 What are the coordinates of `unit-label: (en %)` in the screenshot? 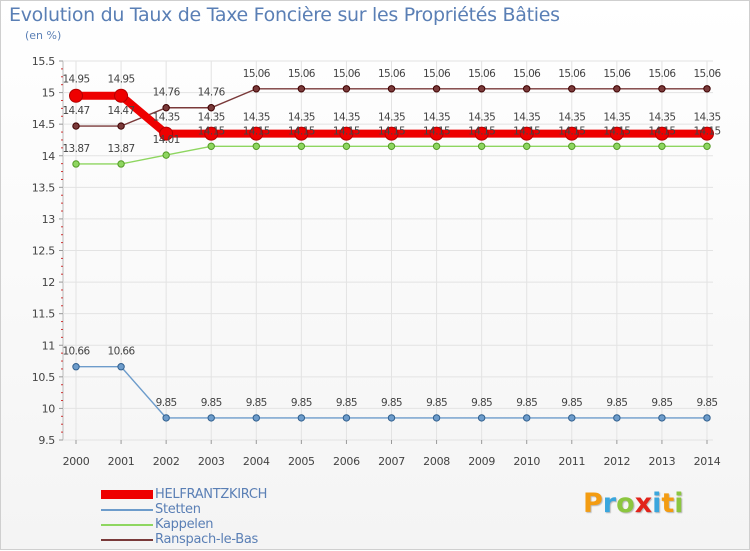 It's located at (43, 35).